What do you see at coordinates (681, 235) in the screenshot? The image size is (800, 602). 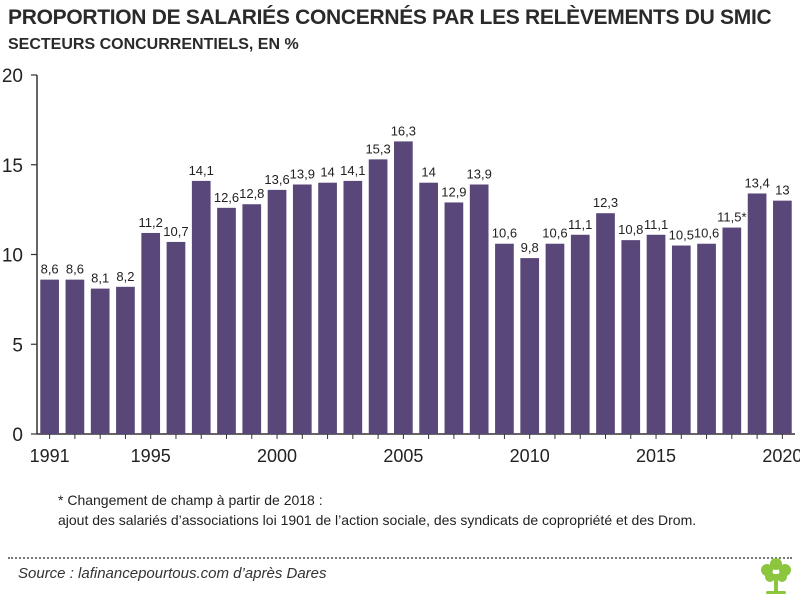 I see `bar-value-label: 10,5` at bounding box center [681, 235].